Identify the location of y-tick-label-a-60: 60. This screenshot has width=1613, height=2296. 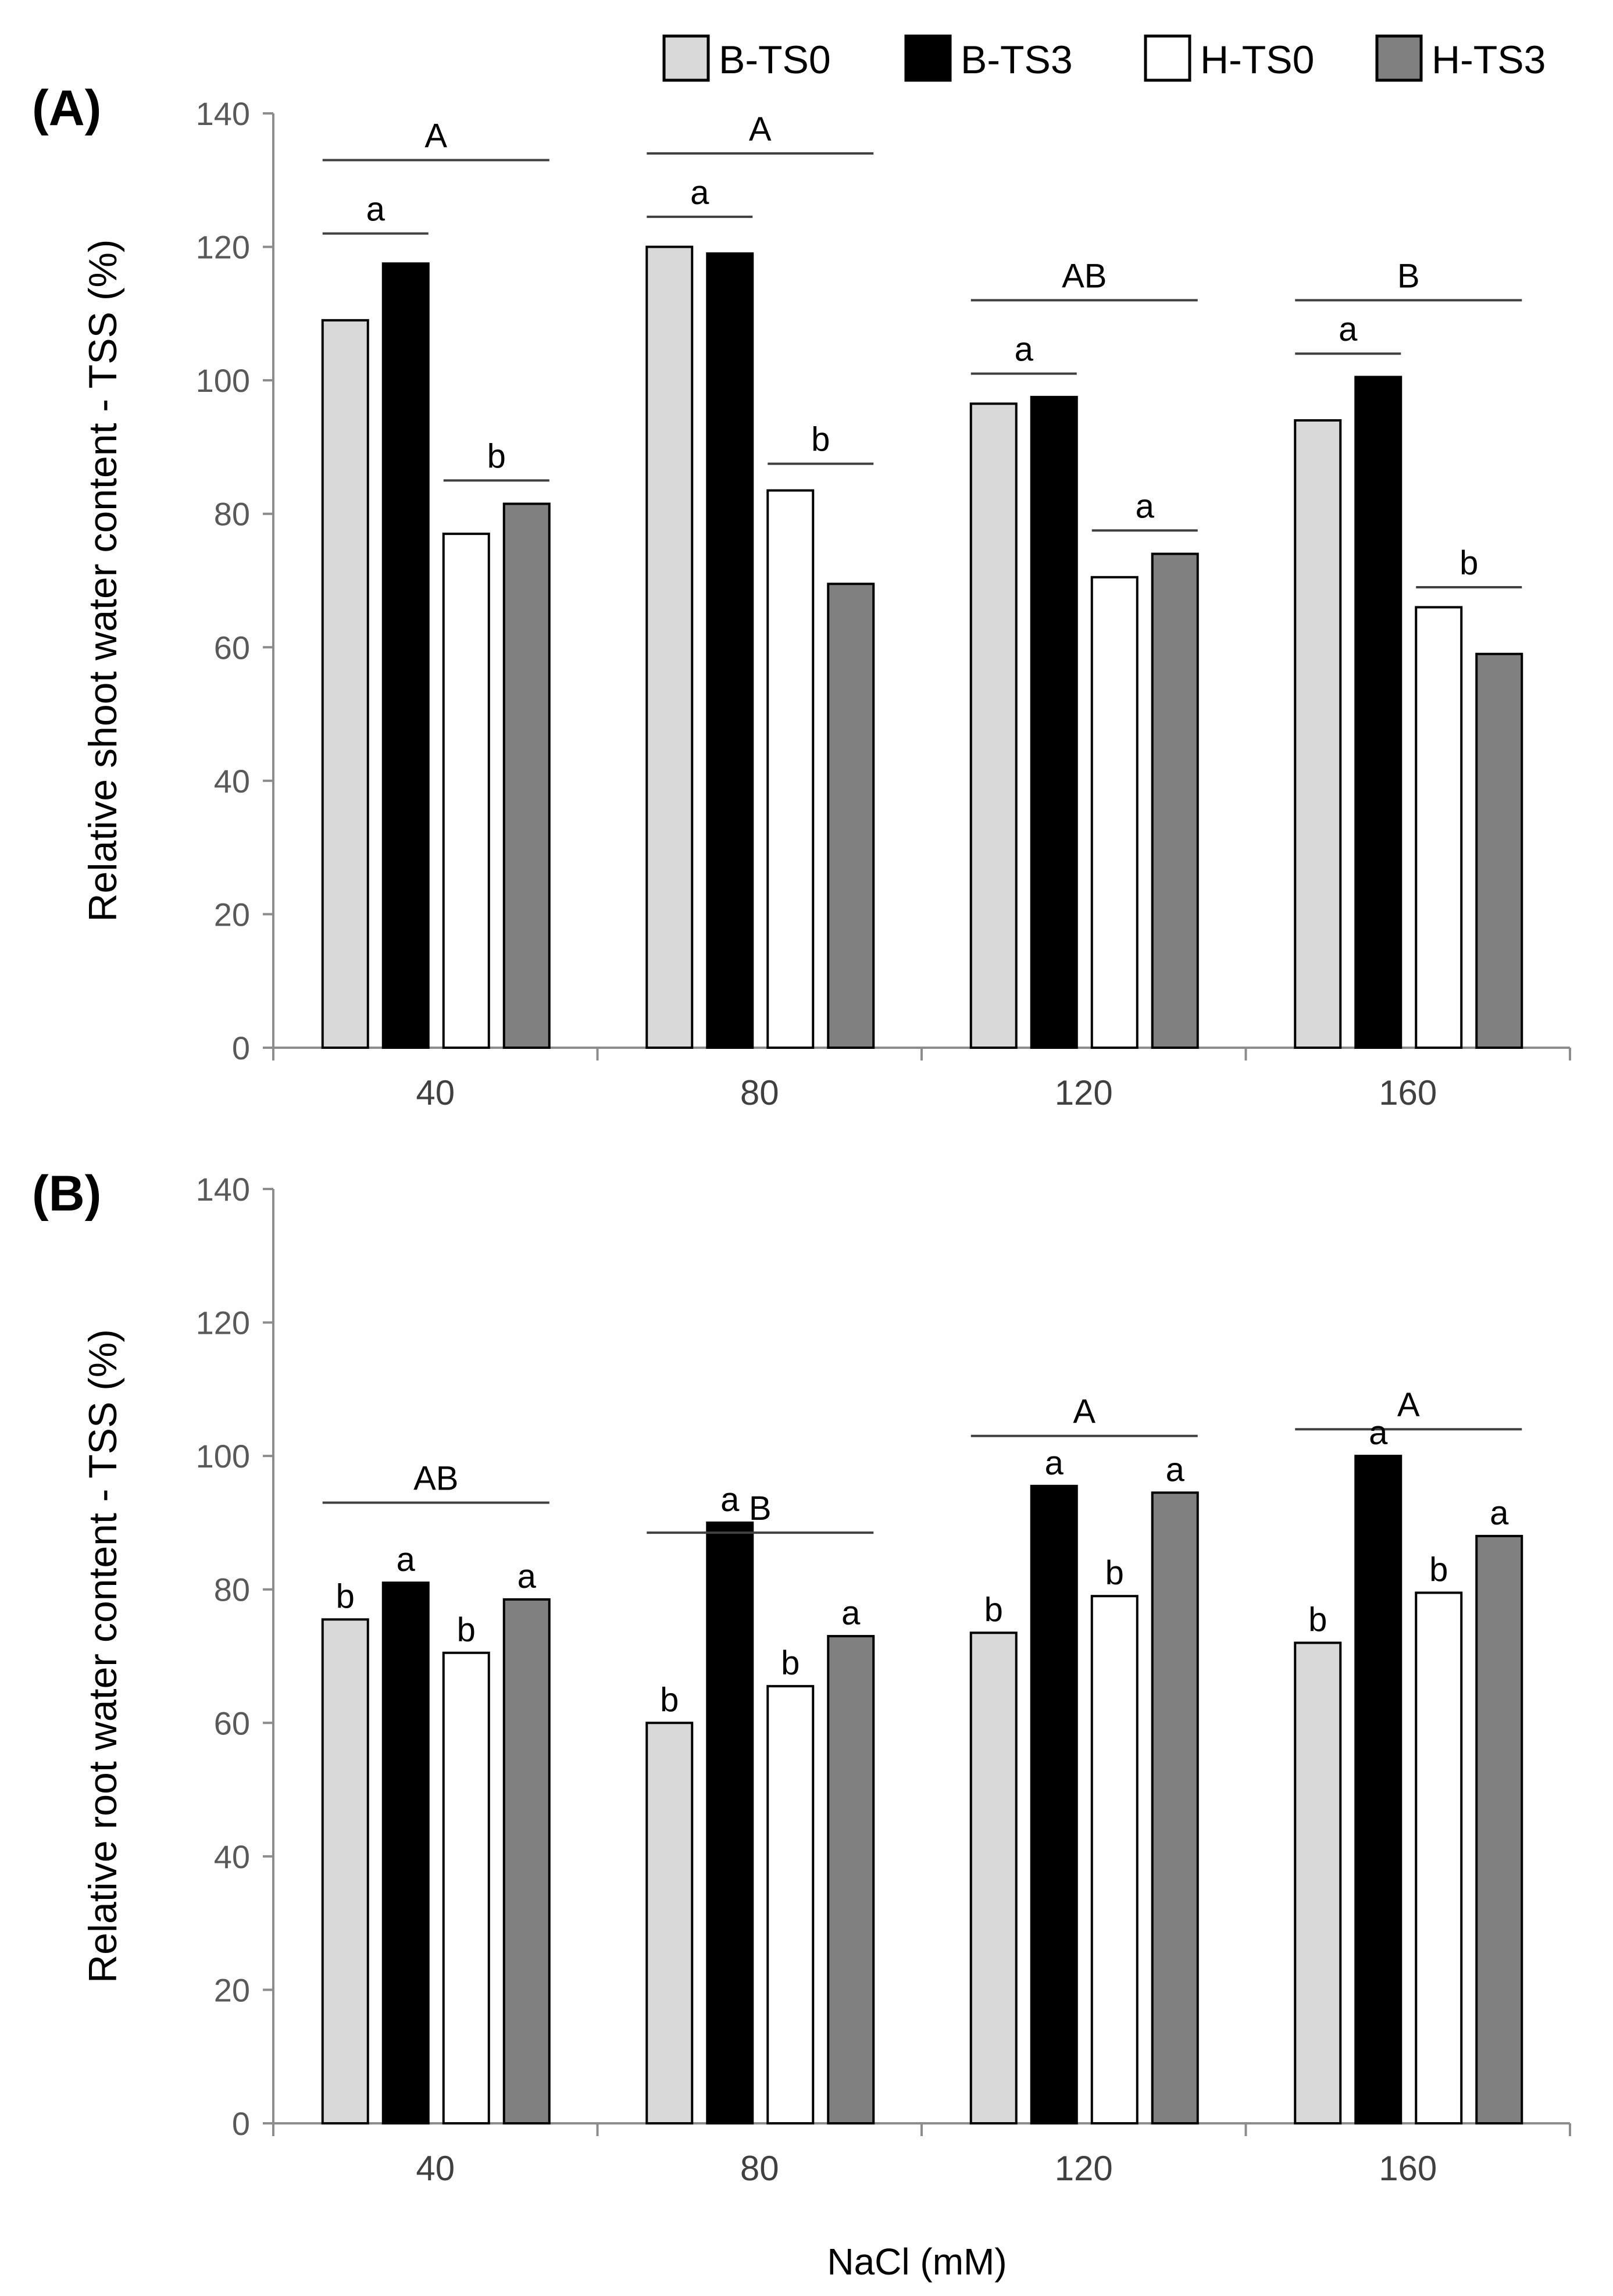
(232, 647).